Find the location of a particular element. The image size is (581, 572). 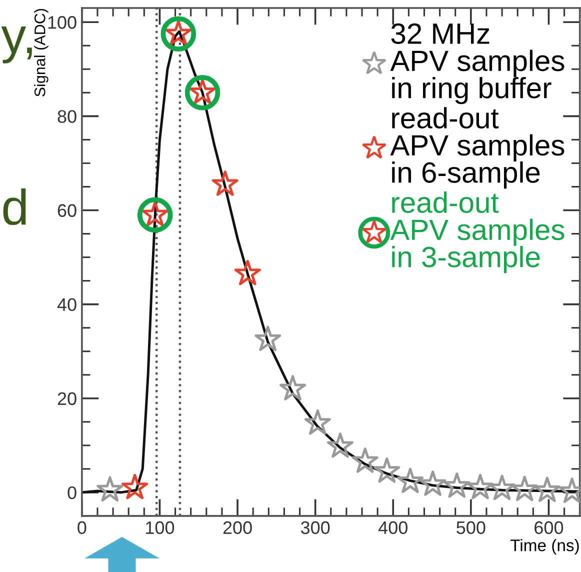

y-tick-label: 20 is located at coordinates (67, 399).